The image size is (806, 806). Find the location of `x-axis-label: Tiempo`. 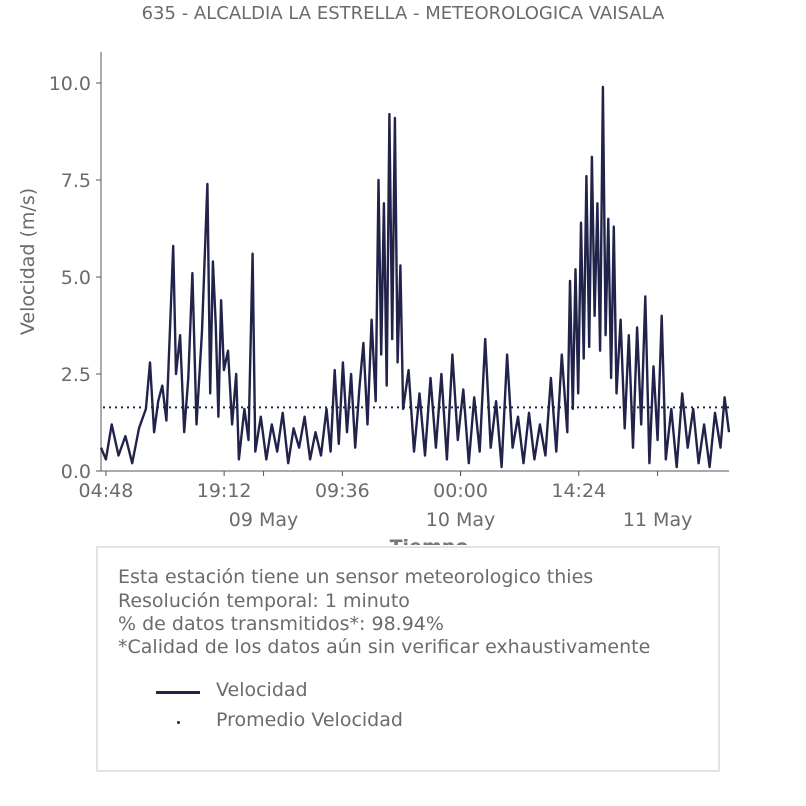

x-axis-label: Tiempo is located at coordinates (429, 540).